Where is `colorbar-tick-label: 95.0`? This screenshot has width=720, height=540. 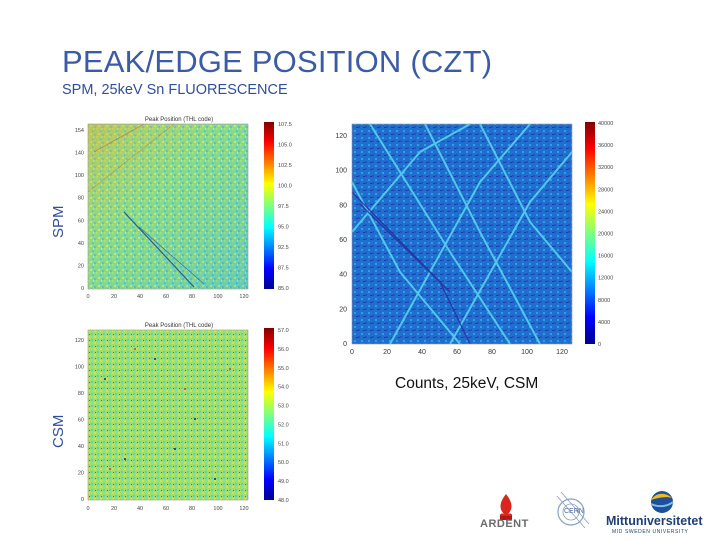
colorbar-tick-label: 95.0 is located at coordinates (283, 228).